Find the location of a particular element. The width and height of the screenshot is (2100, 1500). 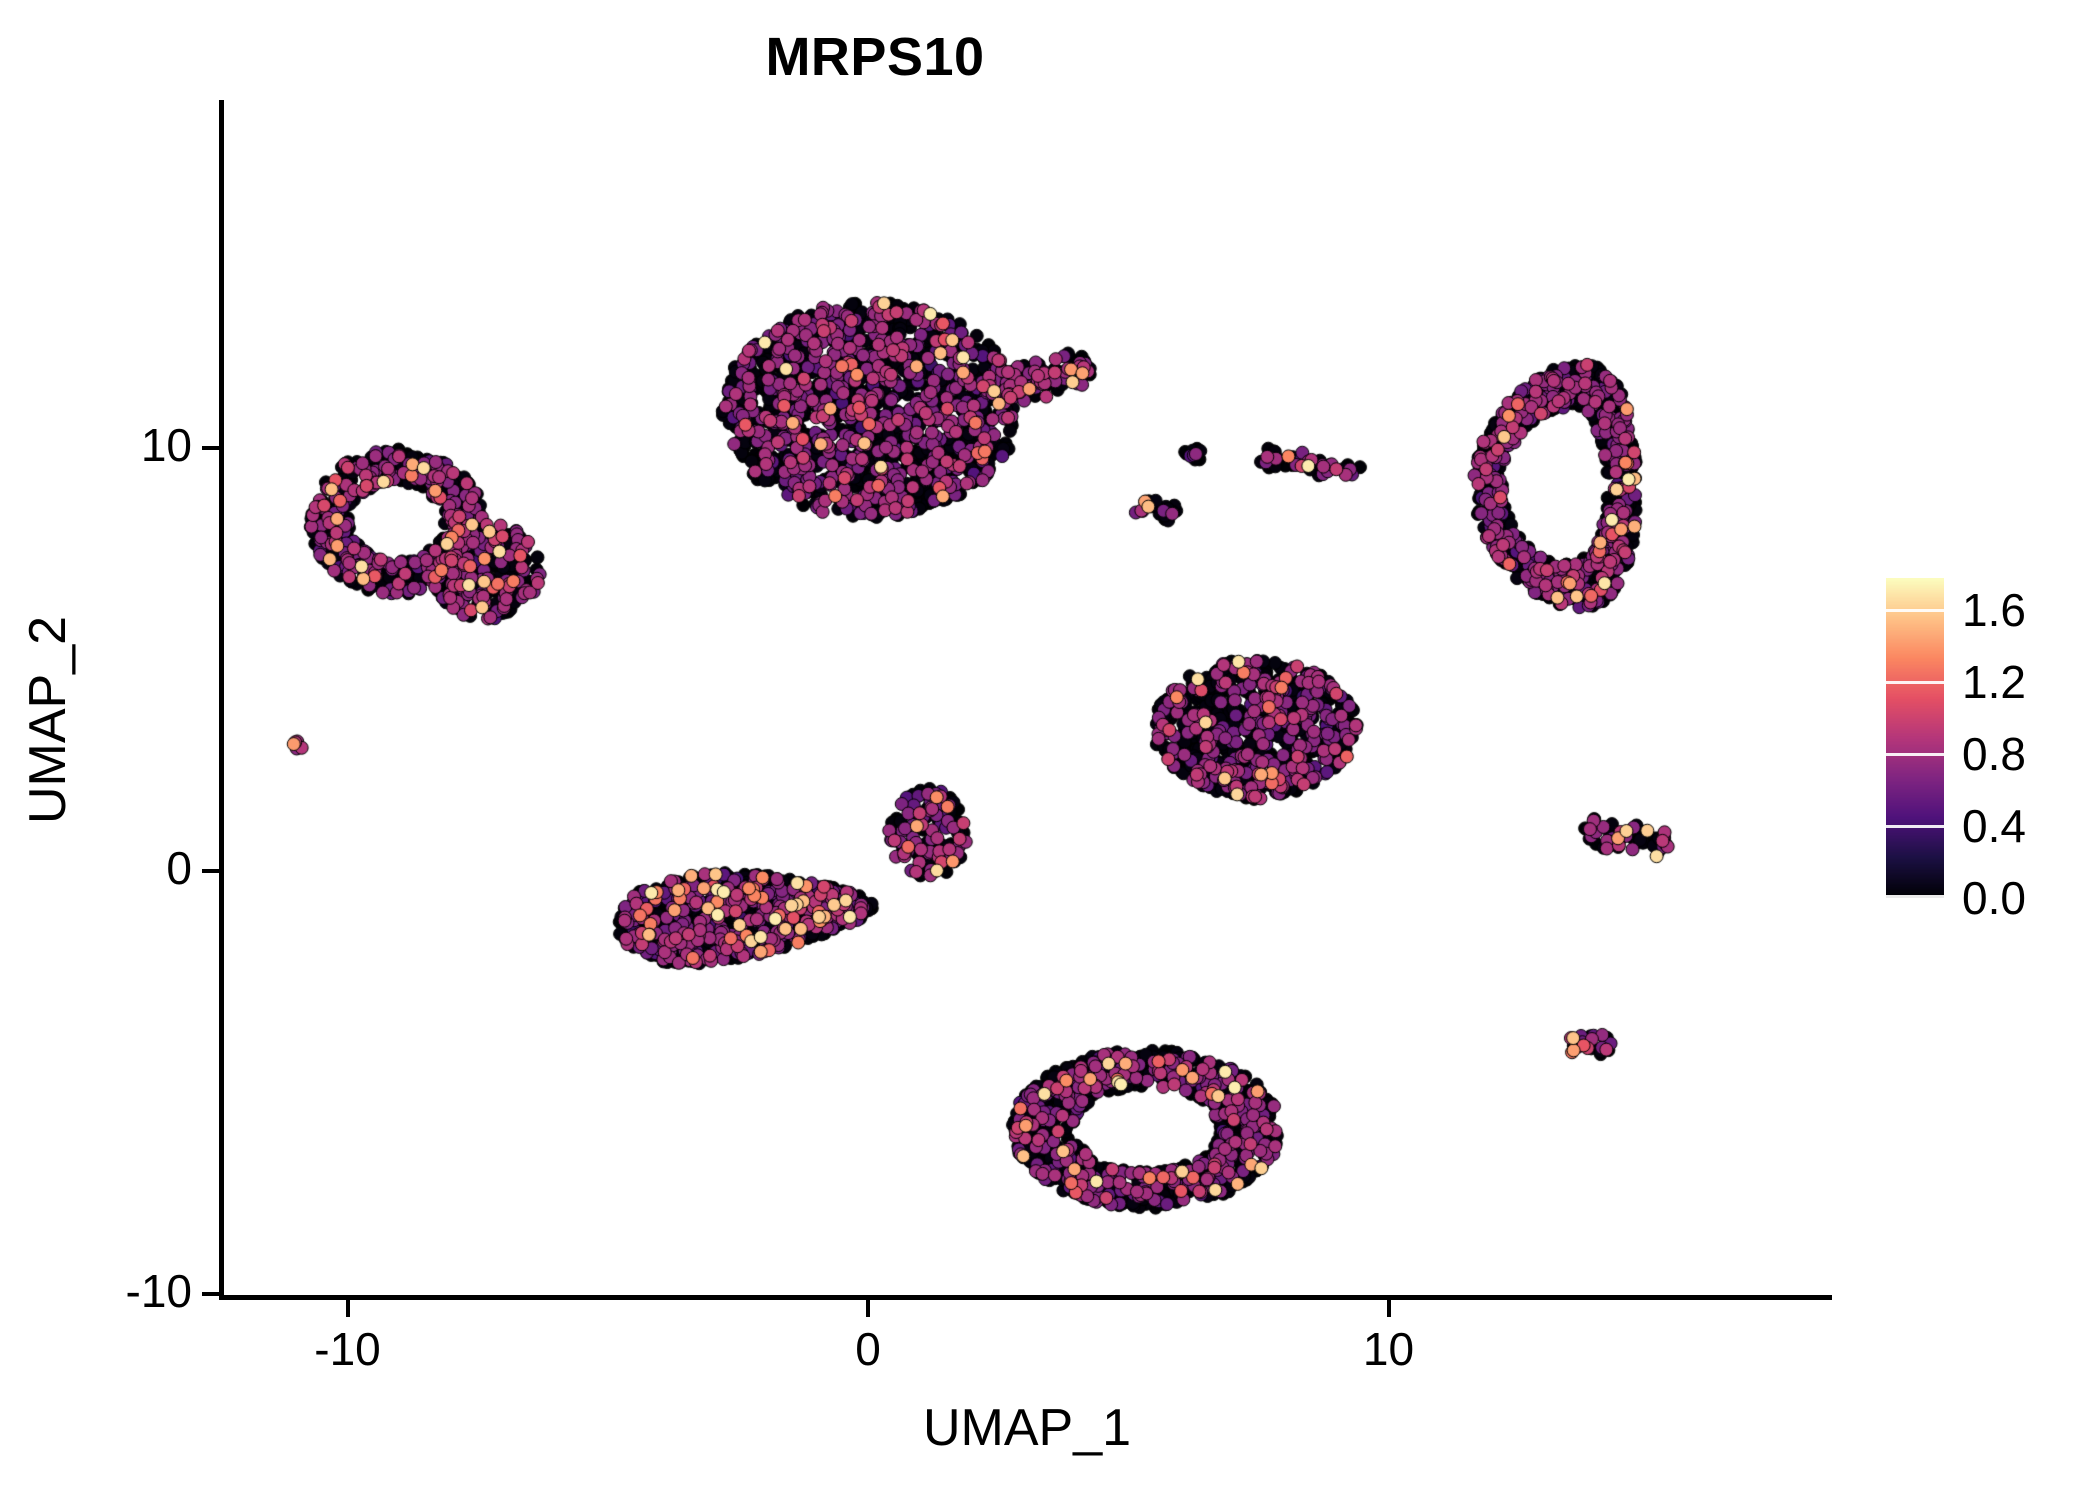

y-tick-label: -10 is located at coordinates (158, 1291).